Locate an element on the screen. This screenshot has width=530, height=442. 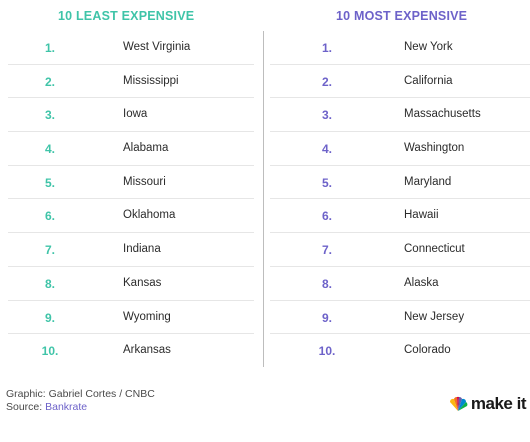
list-item: 4. Alabama is located at coordinates (131, 149).